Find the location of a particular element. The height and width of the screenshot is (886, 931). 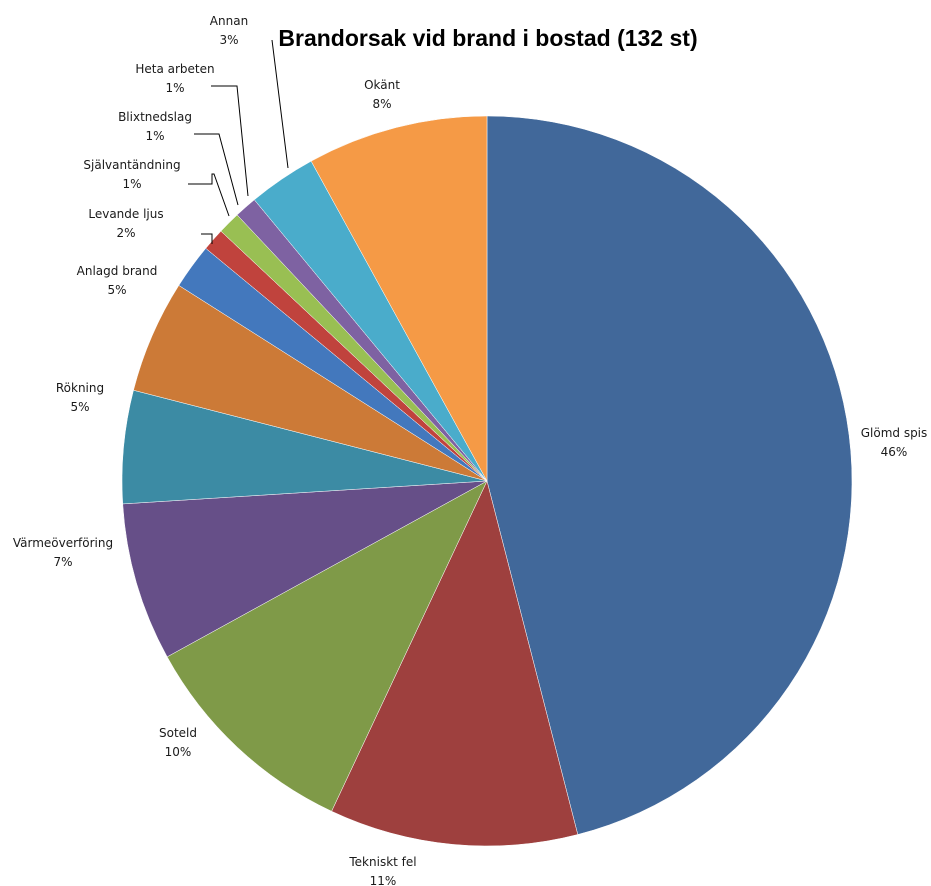

slice-percent-11: 3% is located at coordinates (228, 40).